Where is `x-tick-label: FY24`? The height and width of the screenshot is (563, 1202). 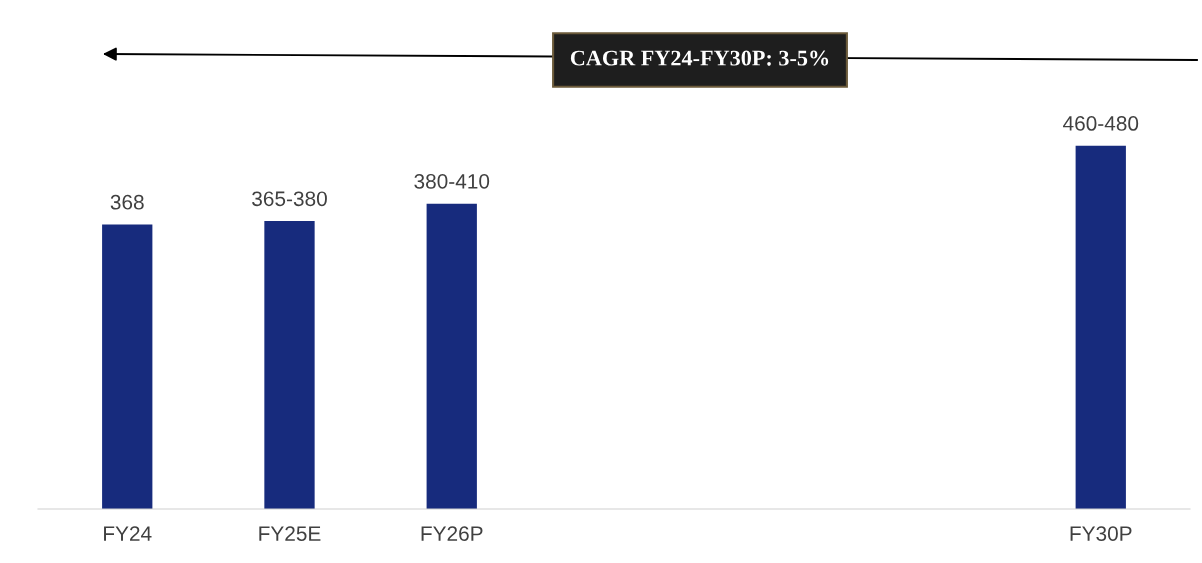
x-tick-label: FY24 is located at coordinates (128, 533).